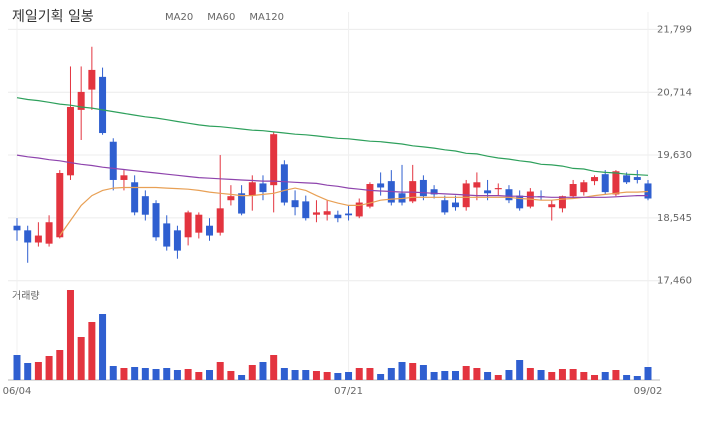 The width and height of the screenshot is (720, 440). I want to click on legend-entry: MA120, so click(266, 17).